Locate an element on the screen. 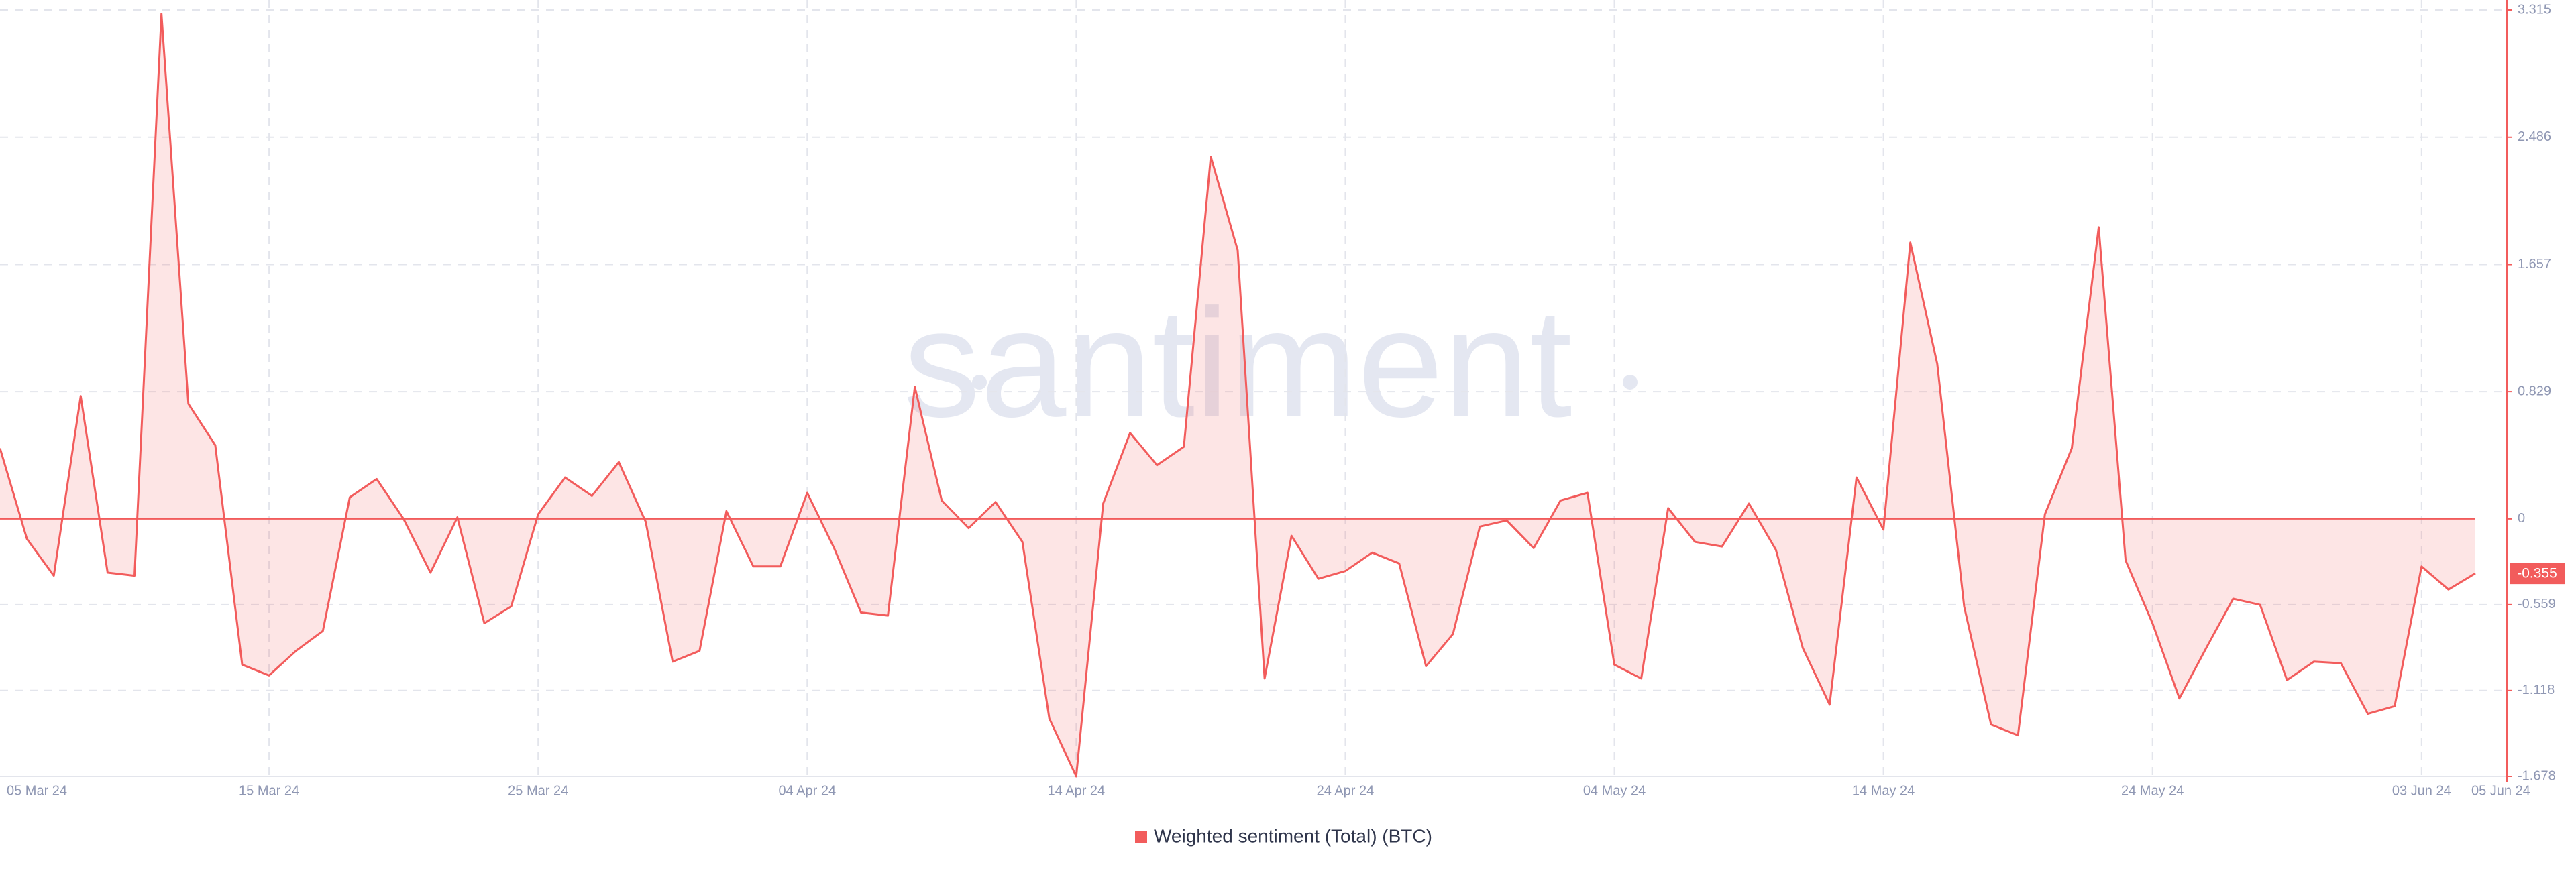 The width and height of the screenshot is (2576, 875). y-tick-label: 3.315 is located at coordinates (2534, 9).